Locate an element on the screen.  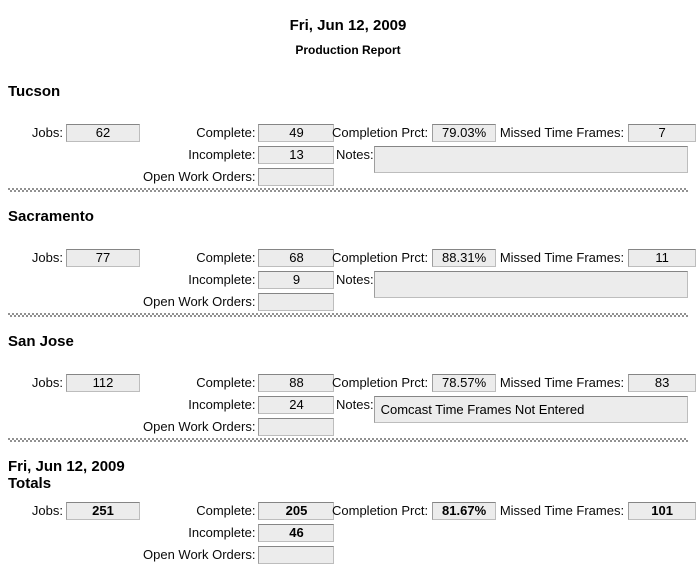
missed-time-frames-field: 7 is located at coordinates (662, 133).